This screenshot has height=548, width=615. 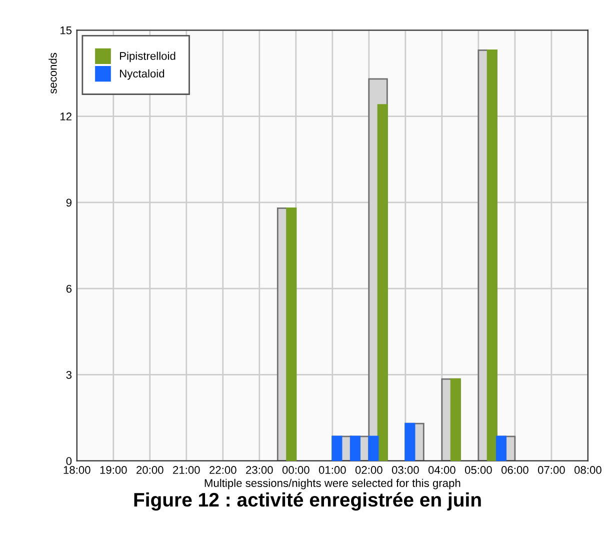 I want to click on x-tick-label: 03:00, so click(x=405, y=470).